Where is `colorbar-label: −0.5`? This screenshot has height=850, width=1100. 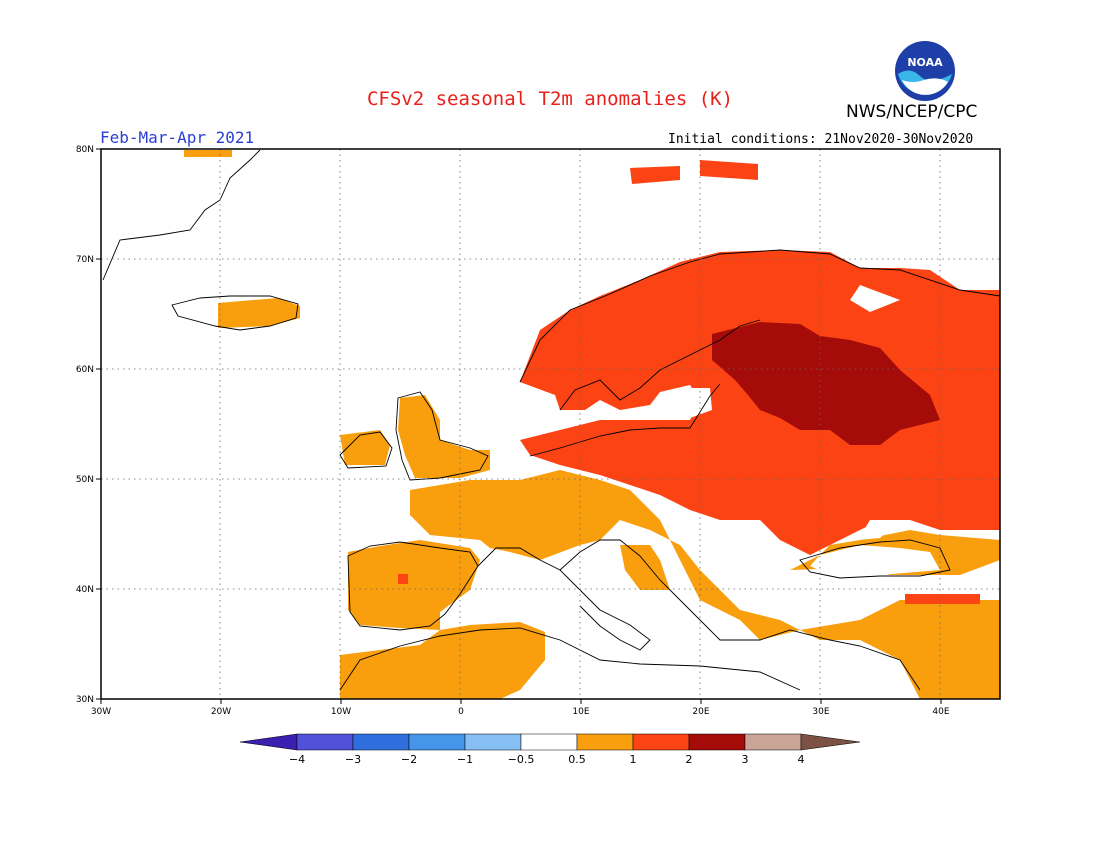
colorbar-label: −0.5 is located at coordinates (521, 759).